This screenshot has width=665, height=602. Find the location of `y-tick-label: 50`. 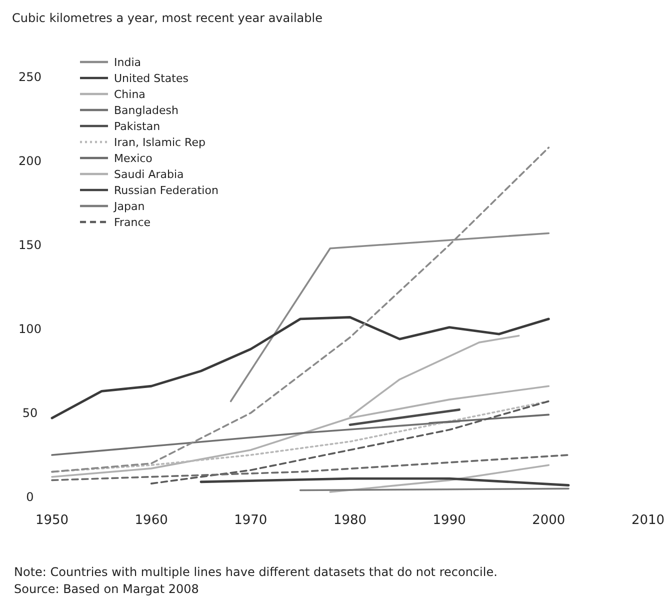

y-tick-label: 50 is located at coordinates (30, 413).